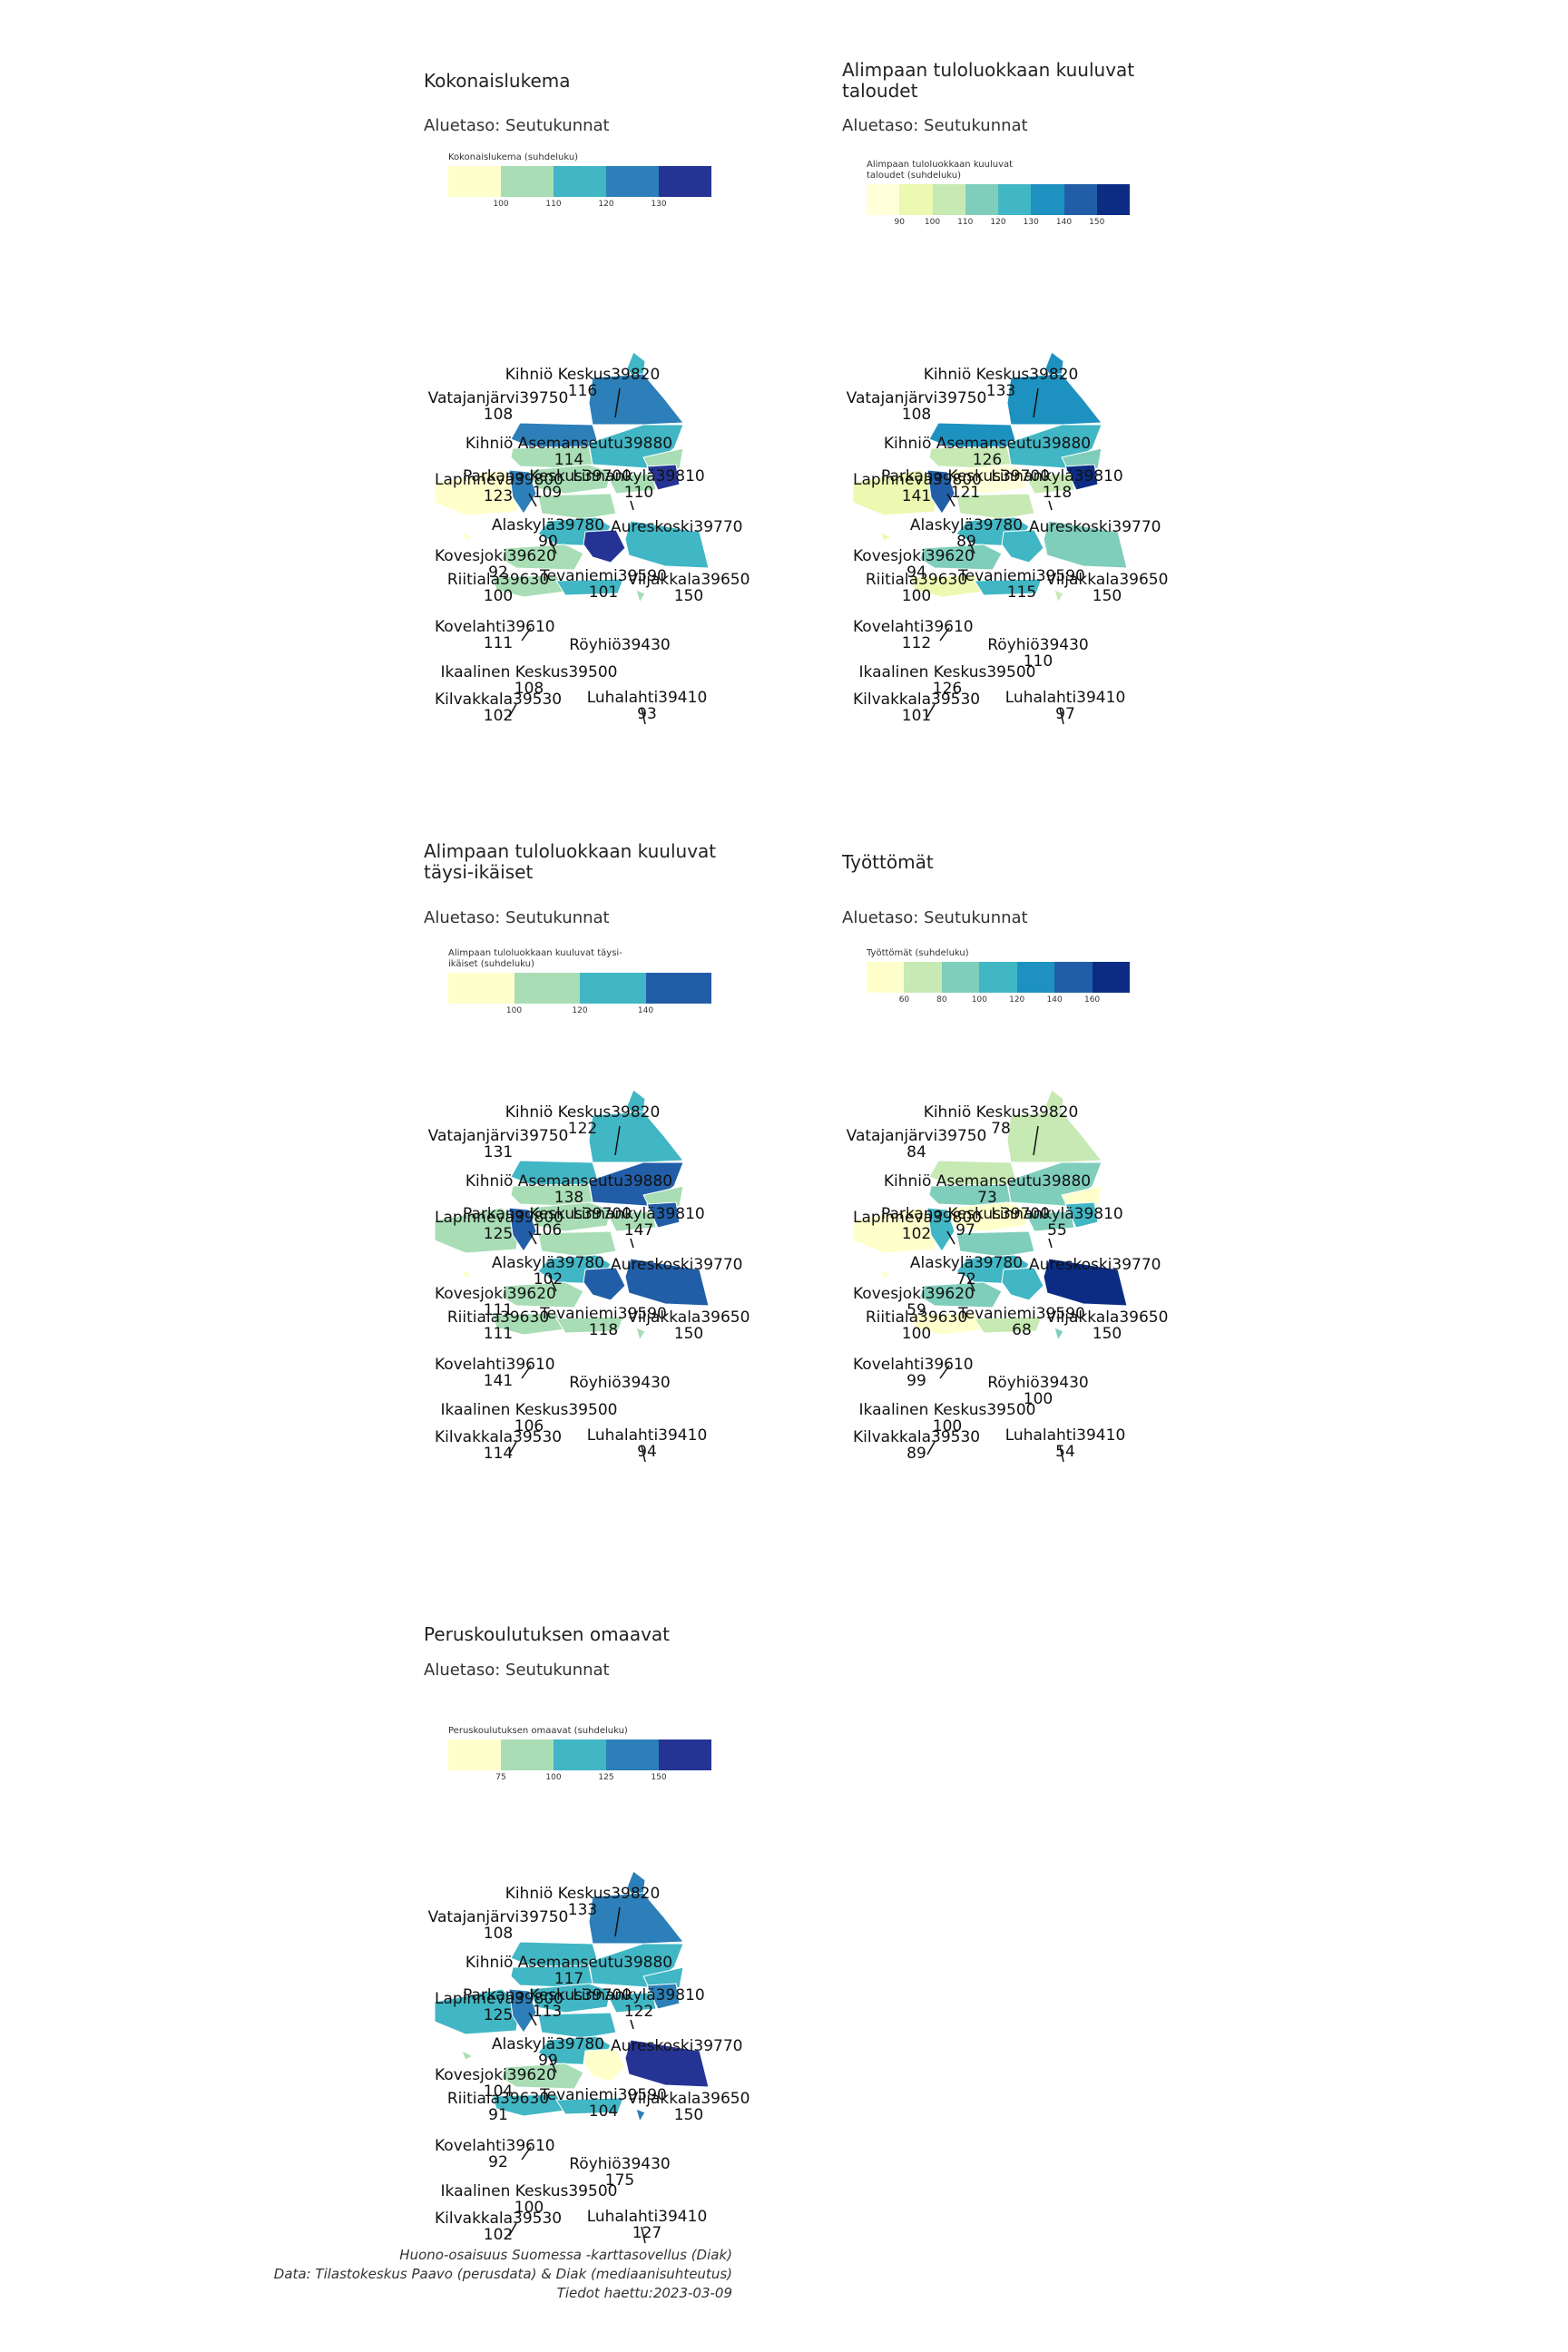 This screenshot has height=2352, width=1568. I want to click on region-value-label: 127, so click(647, 2233).